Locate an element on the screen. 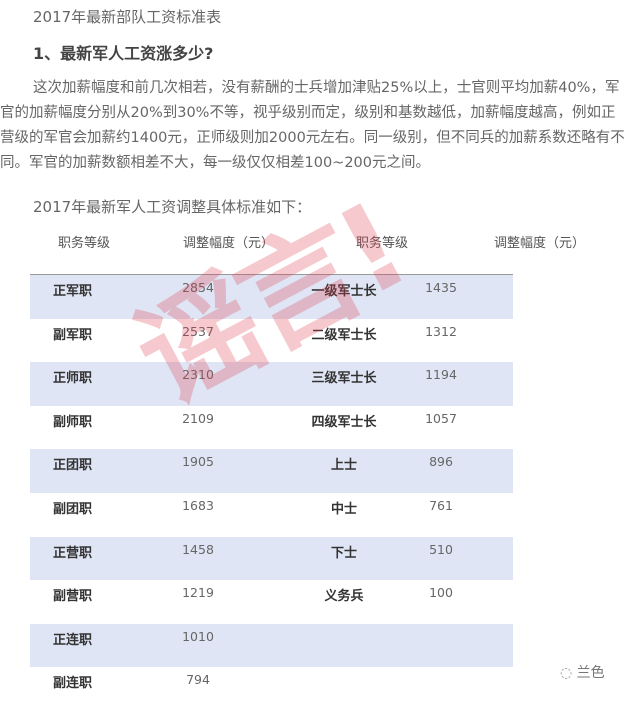 Image resolution: width=640 pixels, height=711 pixels. amount-cell: 1435 is located at coordinates (441, 287).